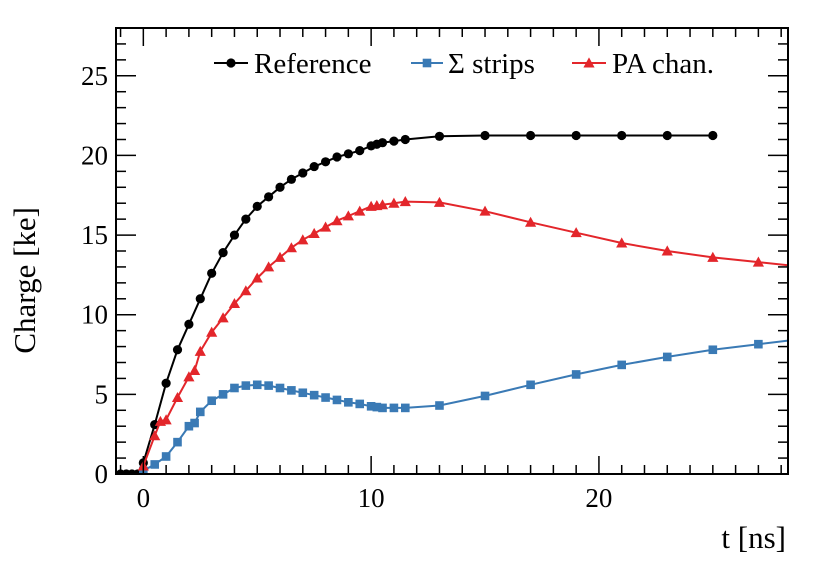 The image size is (830, 565). I want to click on legend: Reference Σ strips PA chan., so click(464, 64).